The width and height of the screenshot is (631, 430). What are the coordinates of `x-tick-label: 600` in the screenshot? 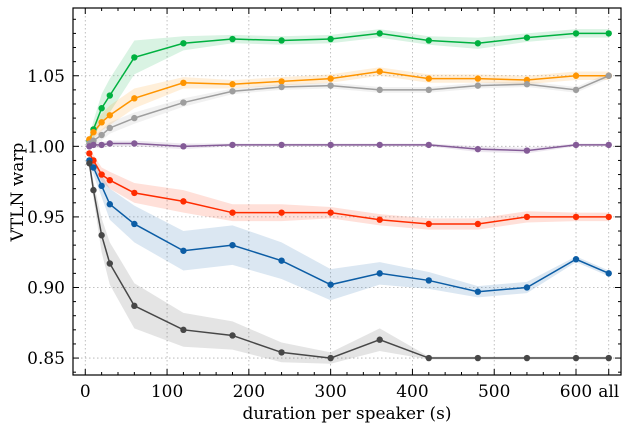 It's located at (576, 392).